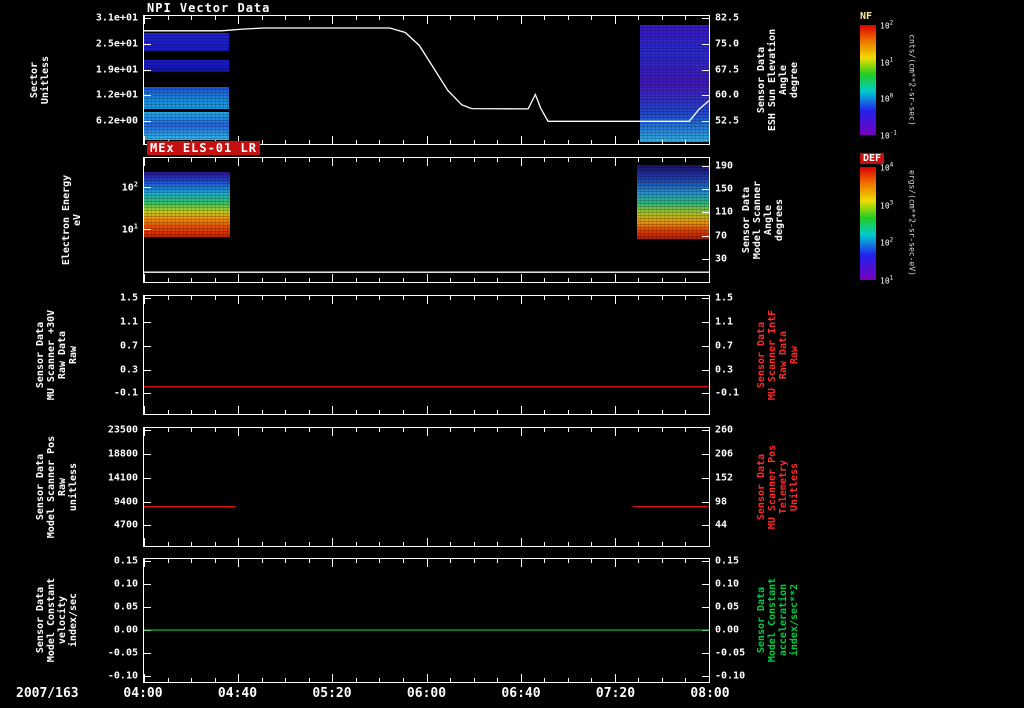  Describe the element at coordinates (209, 8) in the screenshot. I see `panel1-title: NPI Vector Data` at that location.